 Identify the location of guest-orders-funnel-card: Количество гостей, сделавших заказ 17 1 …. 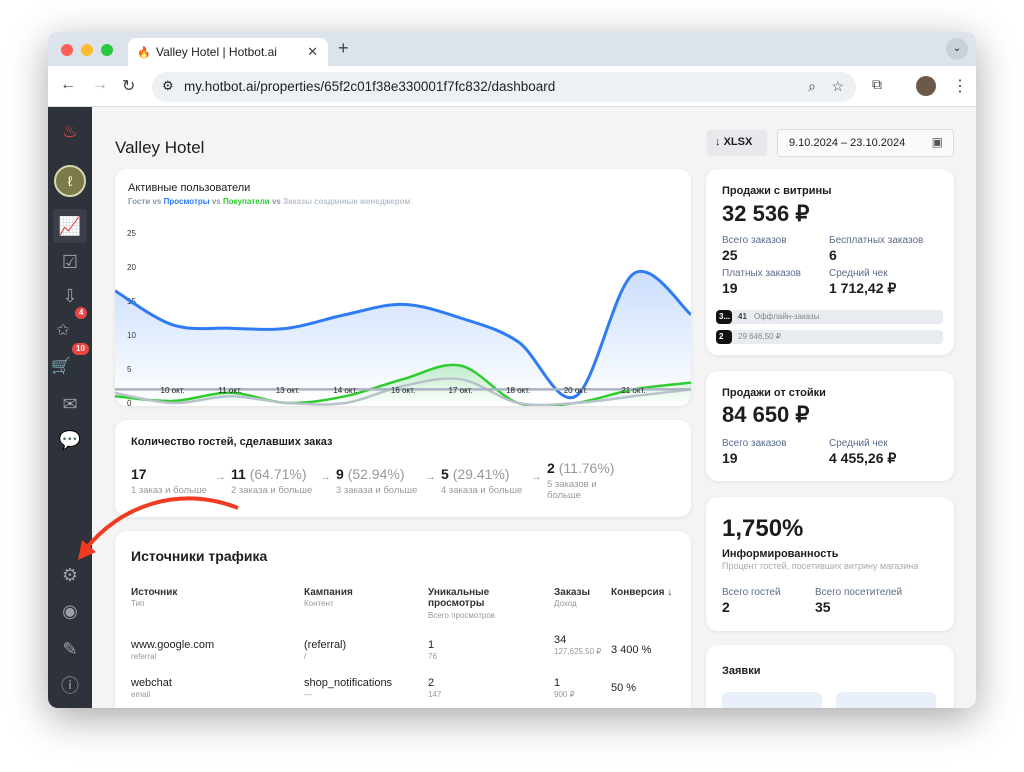
(403, 468).